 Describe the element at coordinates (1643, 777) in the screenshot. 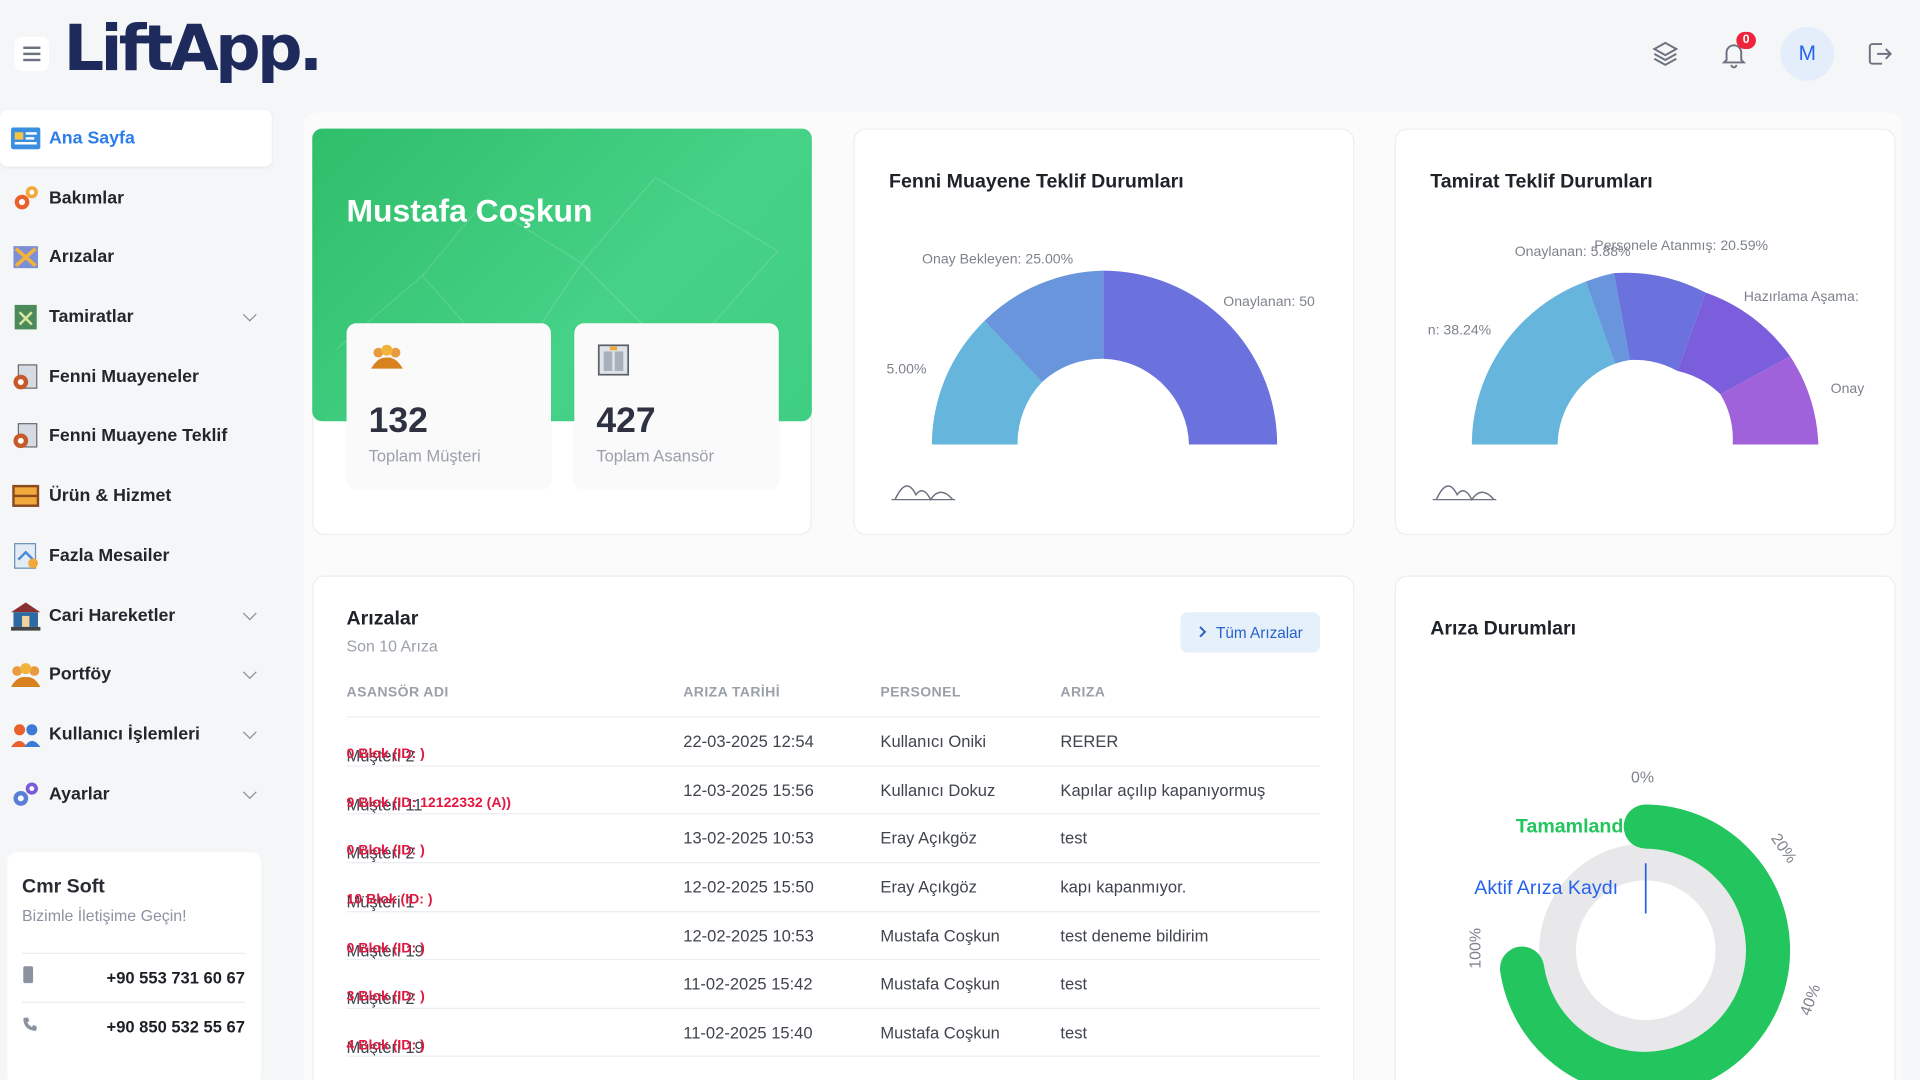

I see `radial-tick-0: 0%` at that location.